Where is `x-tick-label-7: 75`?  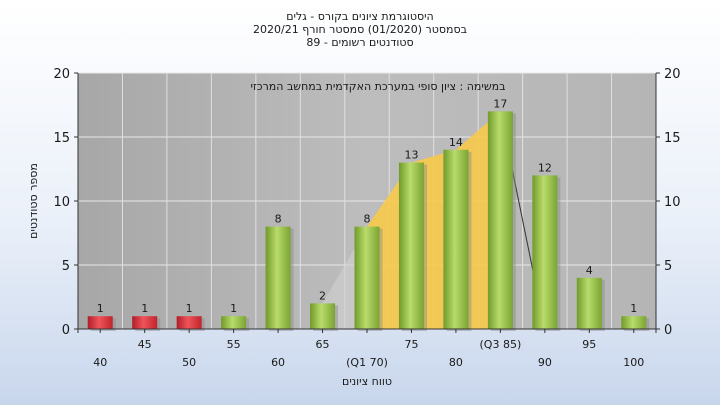 x-tick-label-7: 75 is located at coordinates (411, 344).